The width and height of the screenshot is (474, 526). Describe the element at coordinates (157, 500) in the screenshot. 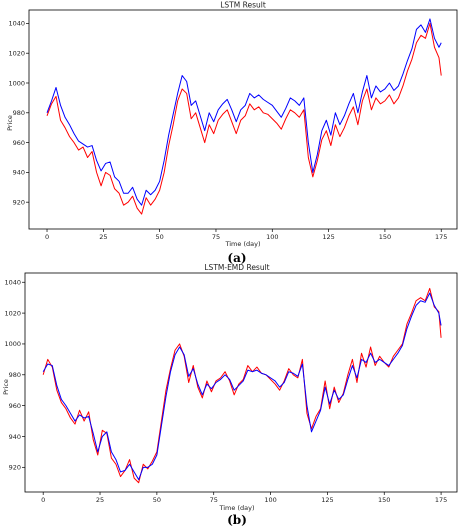

I see `panel-b-xtick-label: 50` at that location.